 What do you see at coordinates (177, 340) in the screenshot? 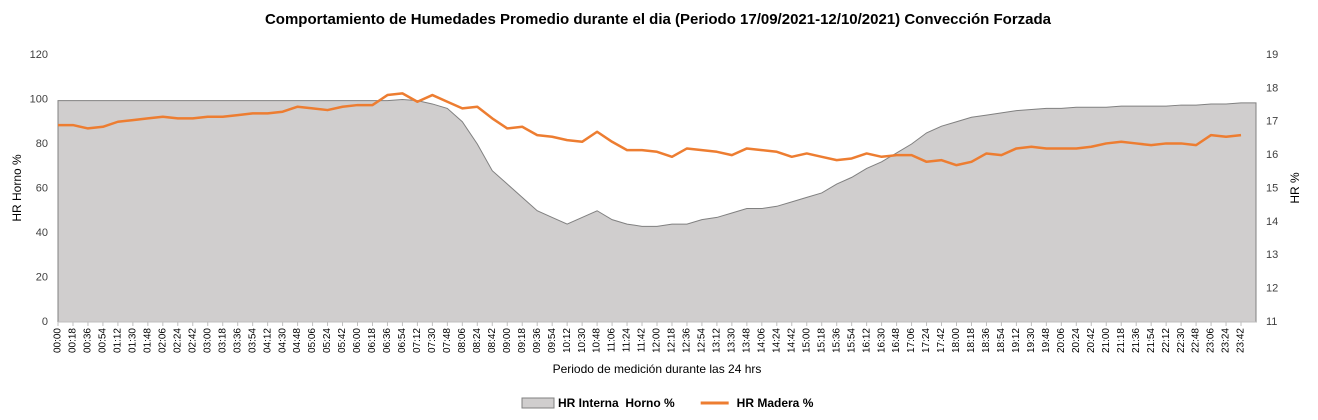
I see `x-tick-label: 02:24` at bounding box center [177, 340].